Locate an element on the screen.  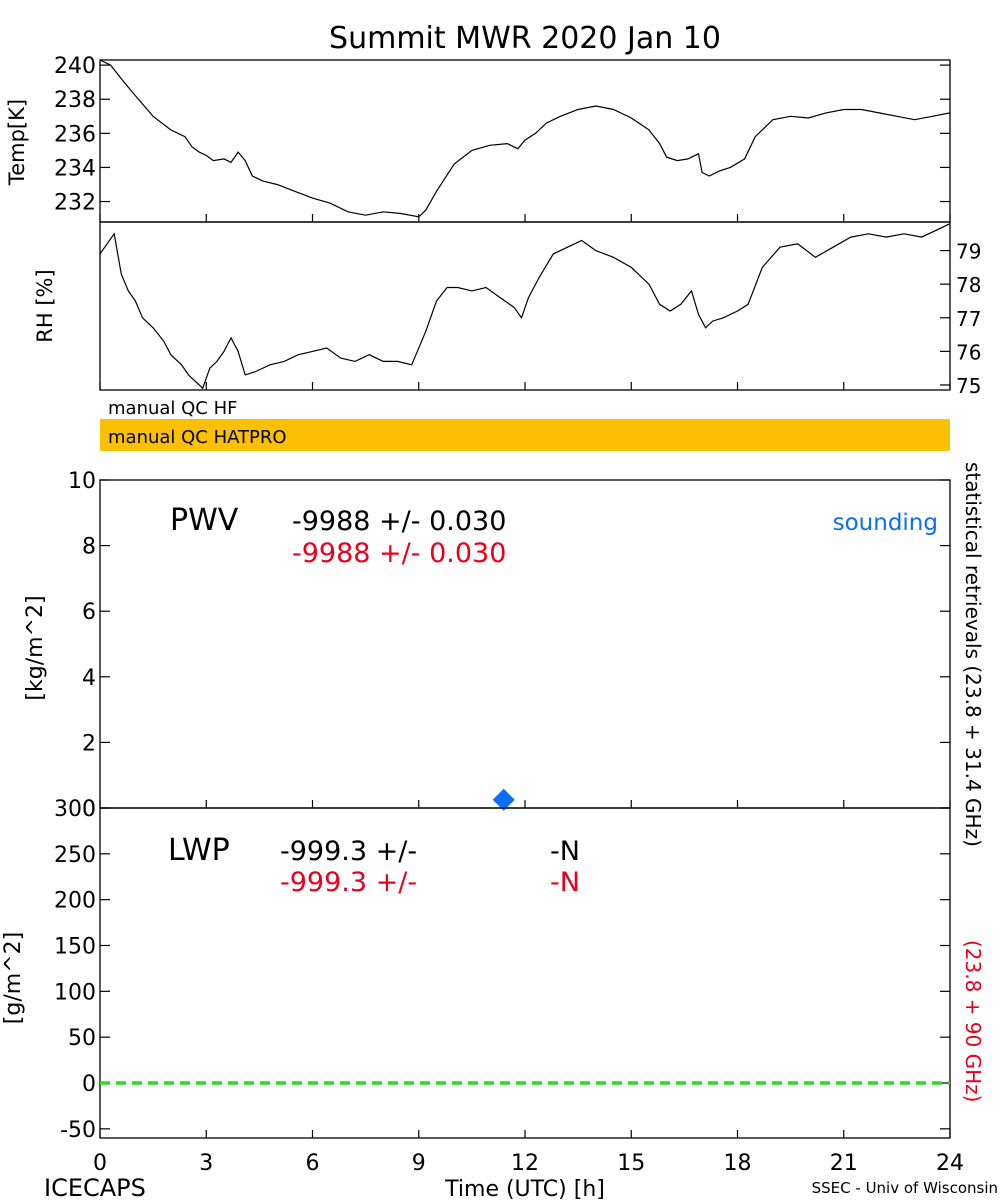
qc-bar-hatpro is located at coordinates (525, 435).